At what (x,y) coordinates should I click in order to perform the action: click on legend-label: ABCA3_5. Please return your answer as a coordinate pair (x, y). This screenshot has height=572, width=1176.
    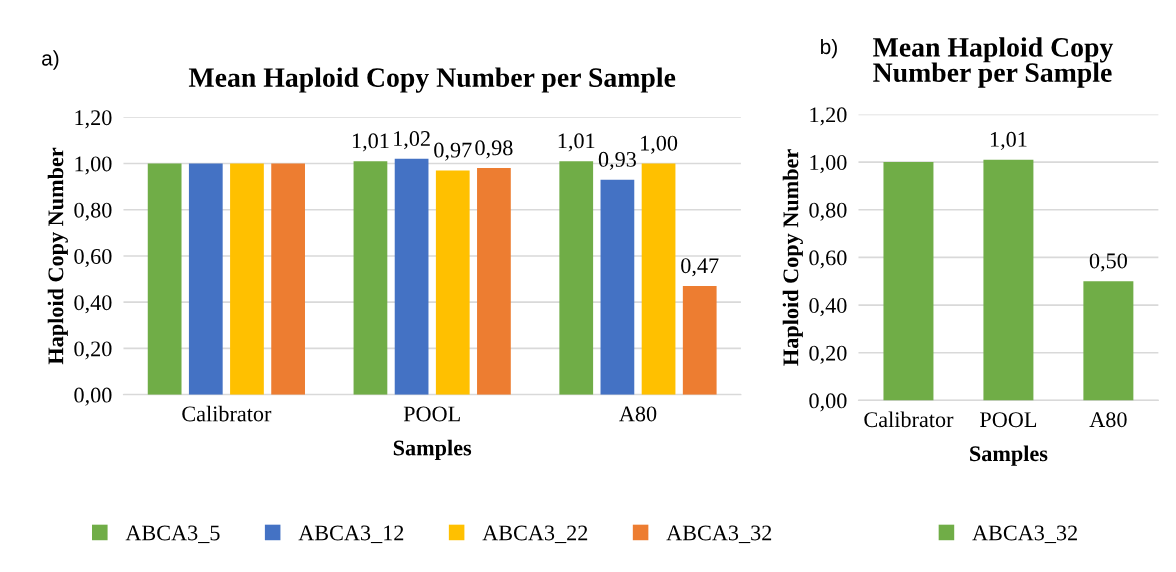
    Looking at the image, I should click on (172, 534).